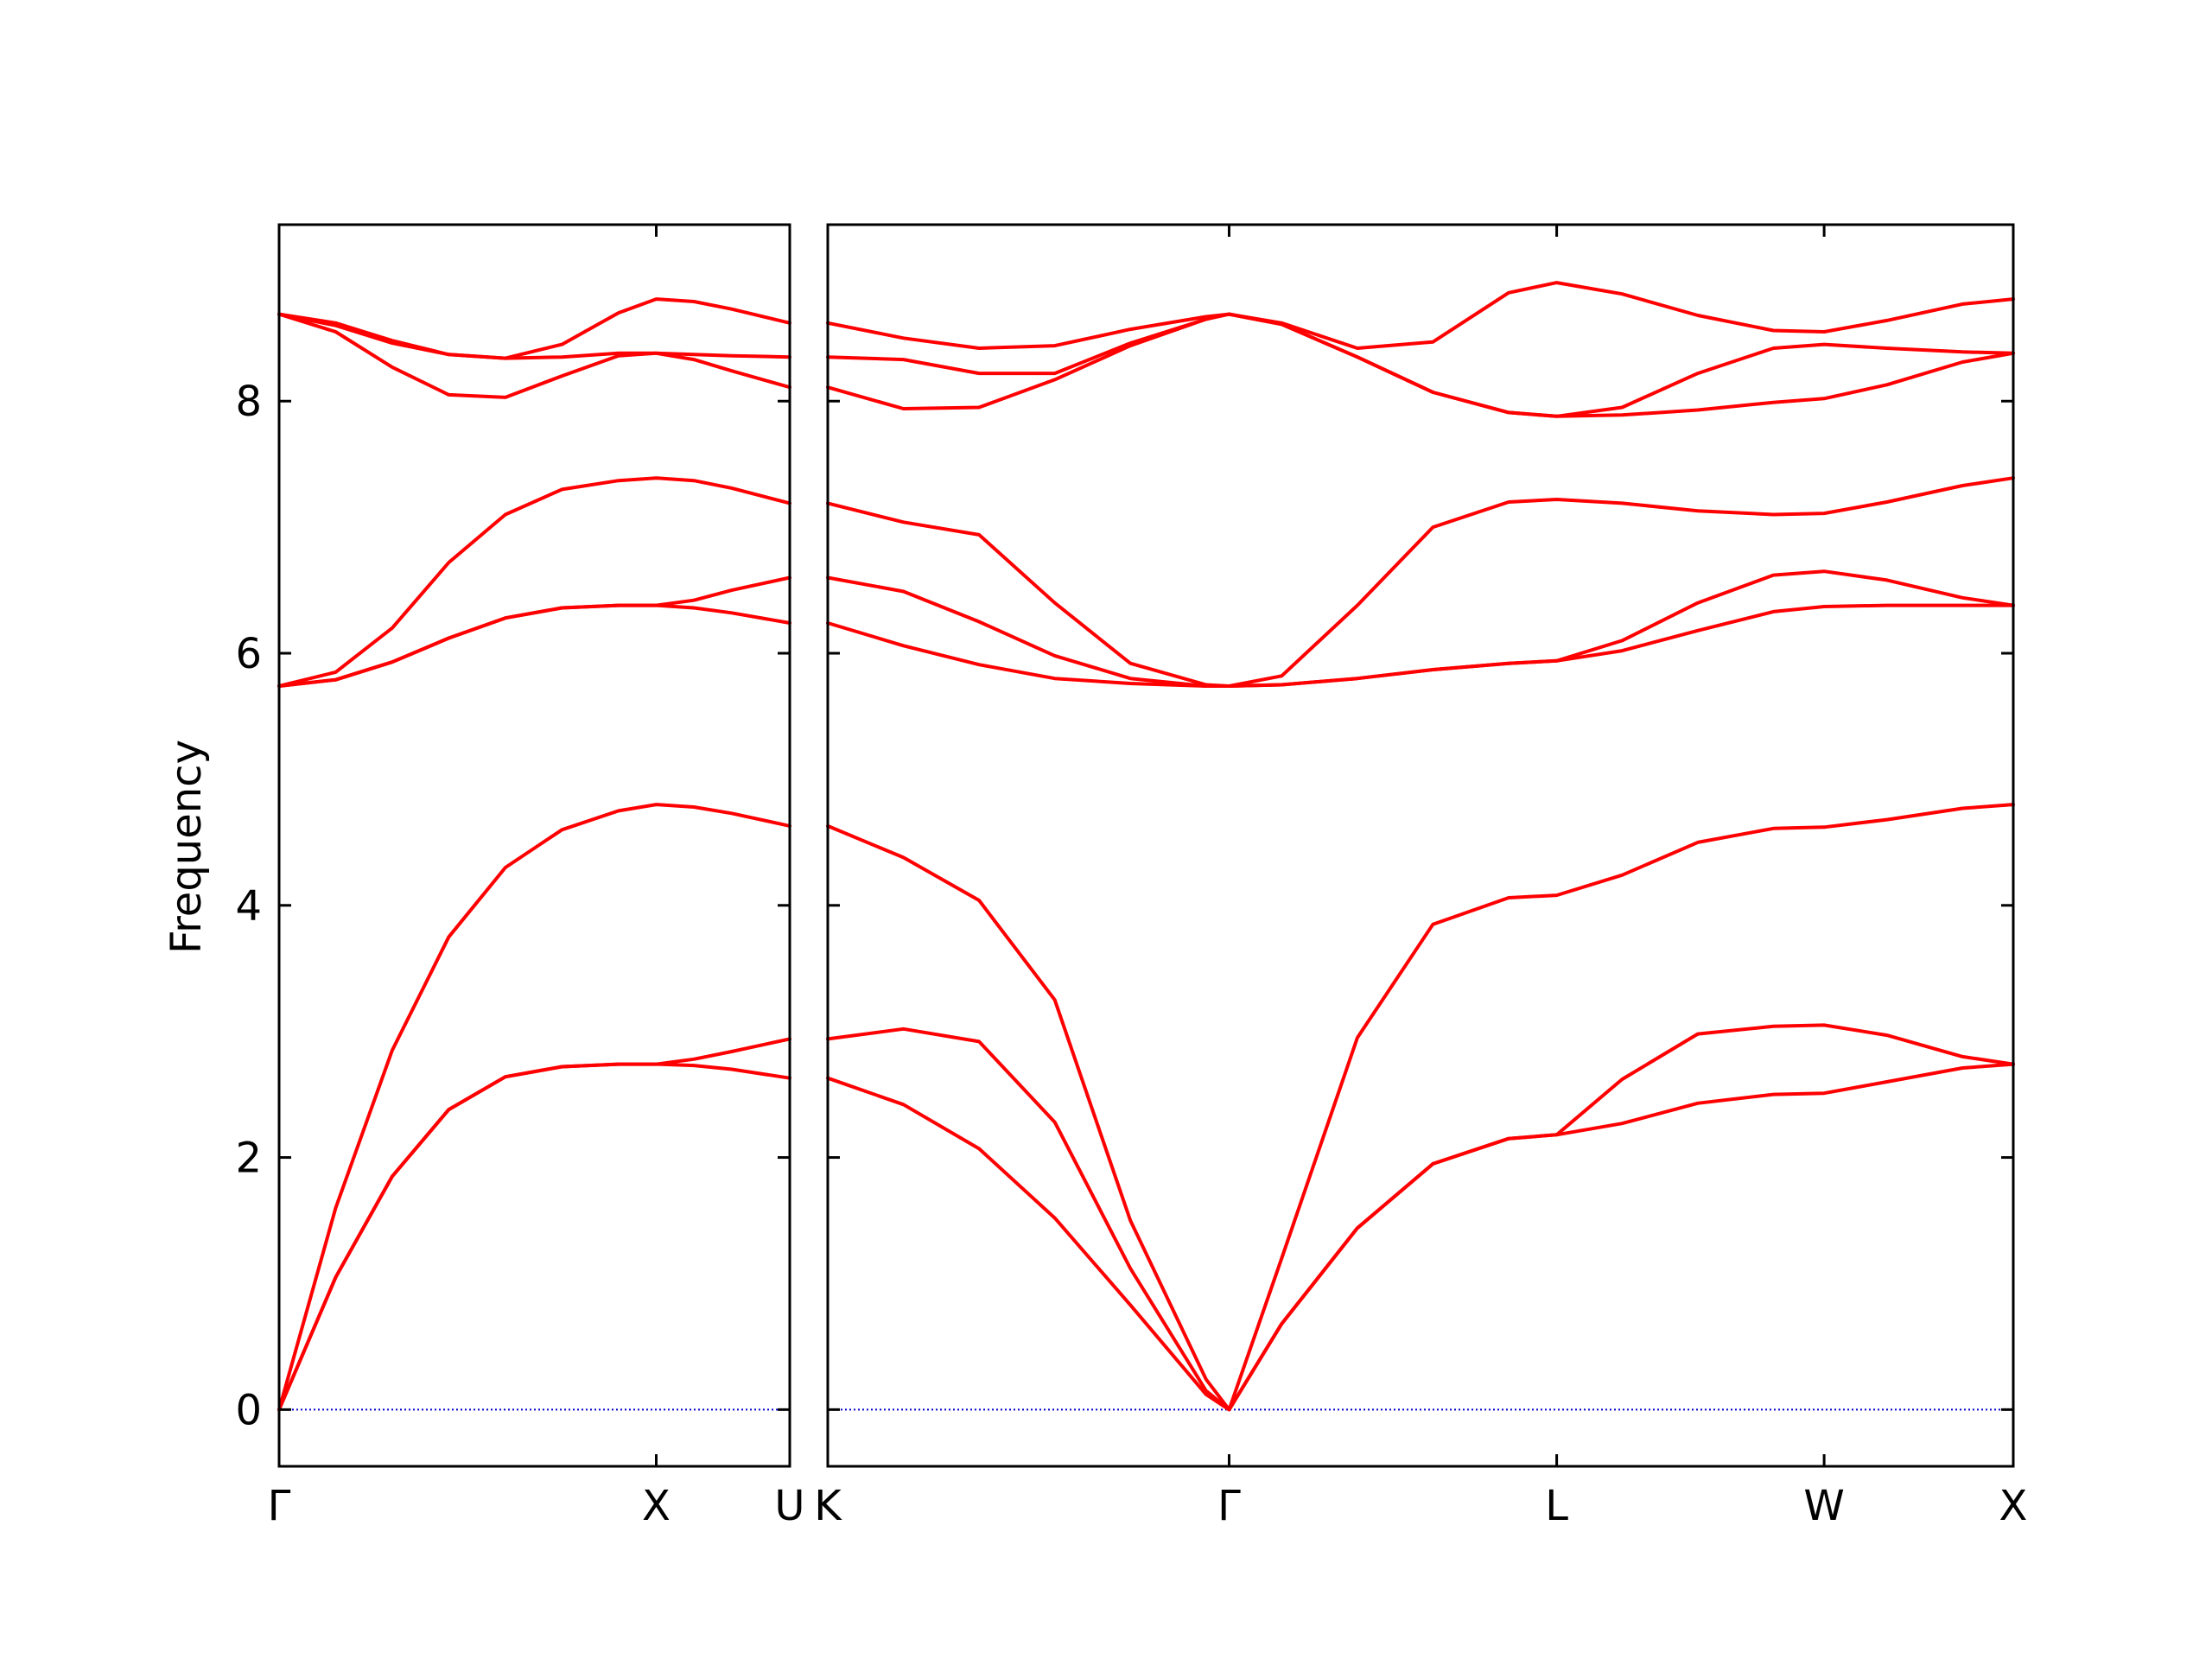 The width and height of the screenshot is (2212, 1659). I want to click on y-tick-label: 4, so click(248, 906).